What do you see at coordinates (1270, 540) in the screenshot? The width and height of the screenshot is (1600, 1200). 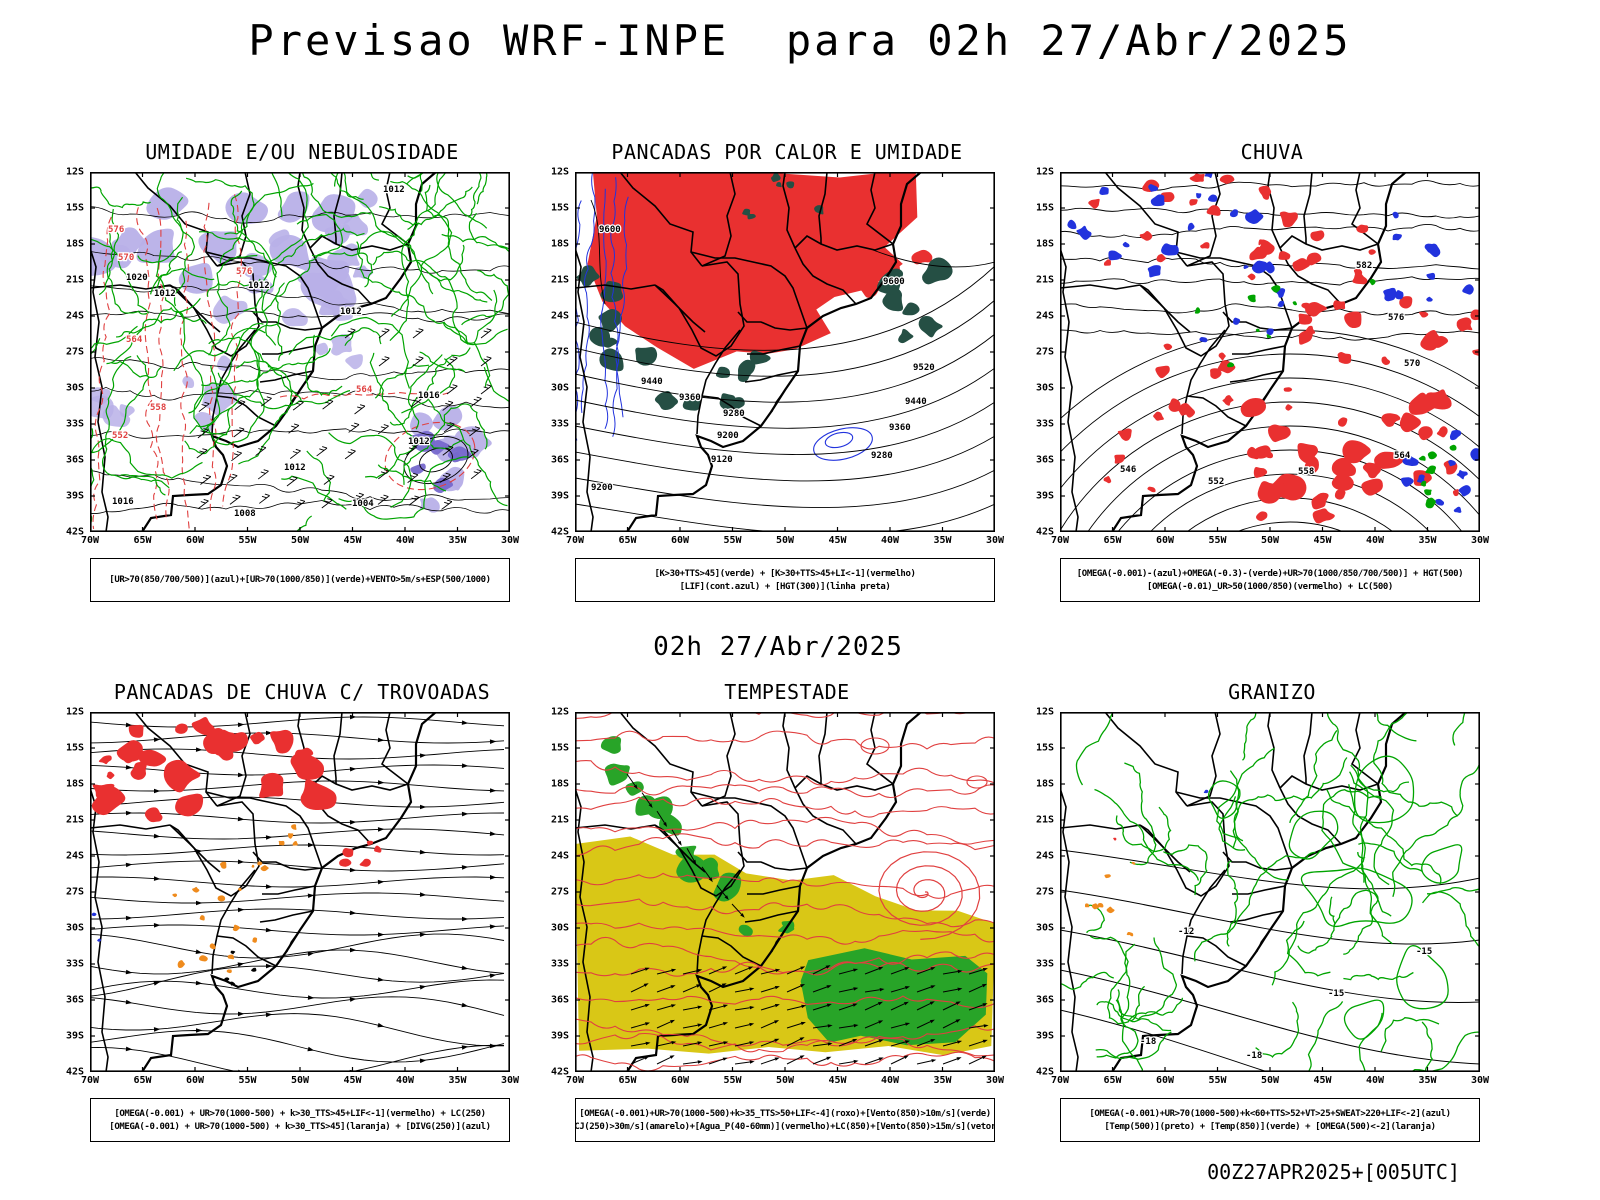 I see `lon-axis: 70W 65W 60W 55W 50W 45W 40W 35W 30W` at bounding box center [1270, 540].